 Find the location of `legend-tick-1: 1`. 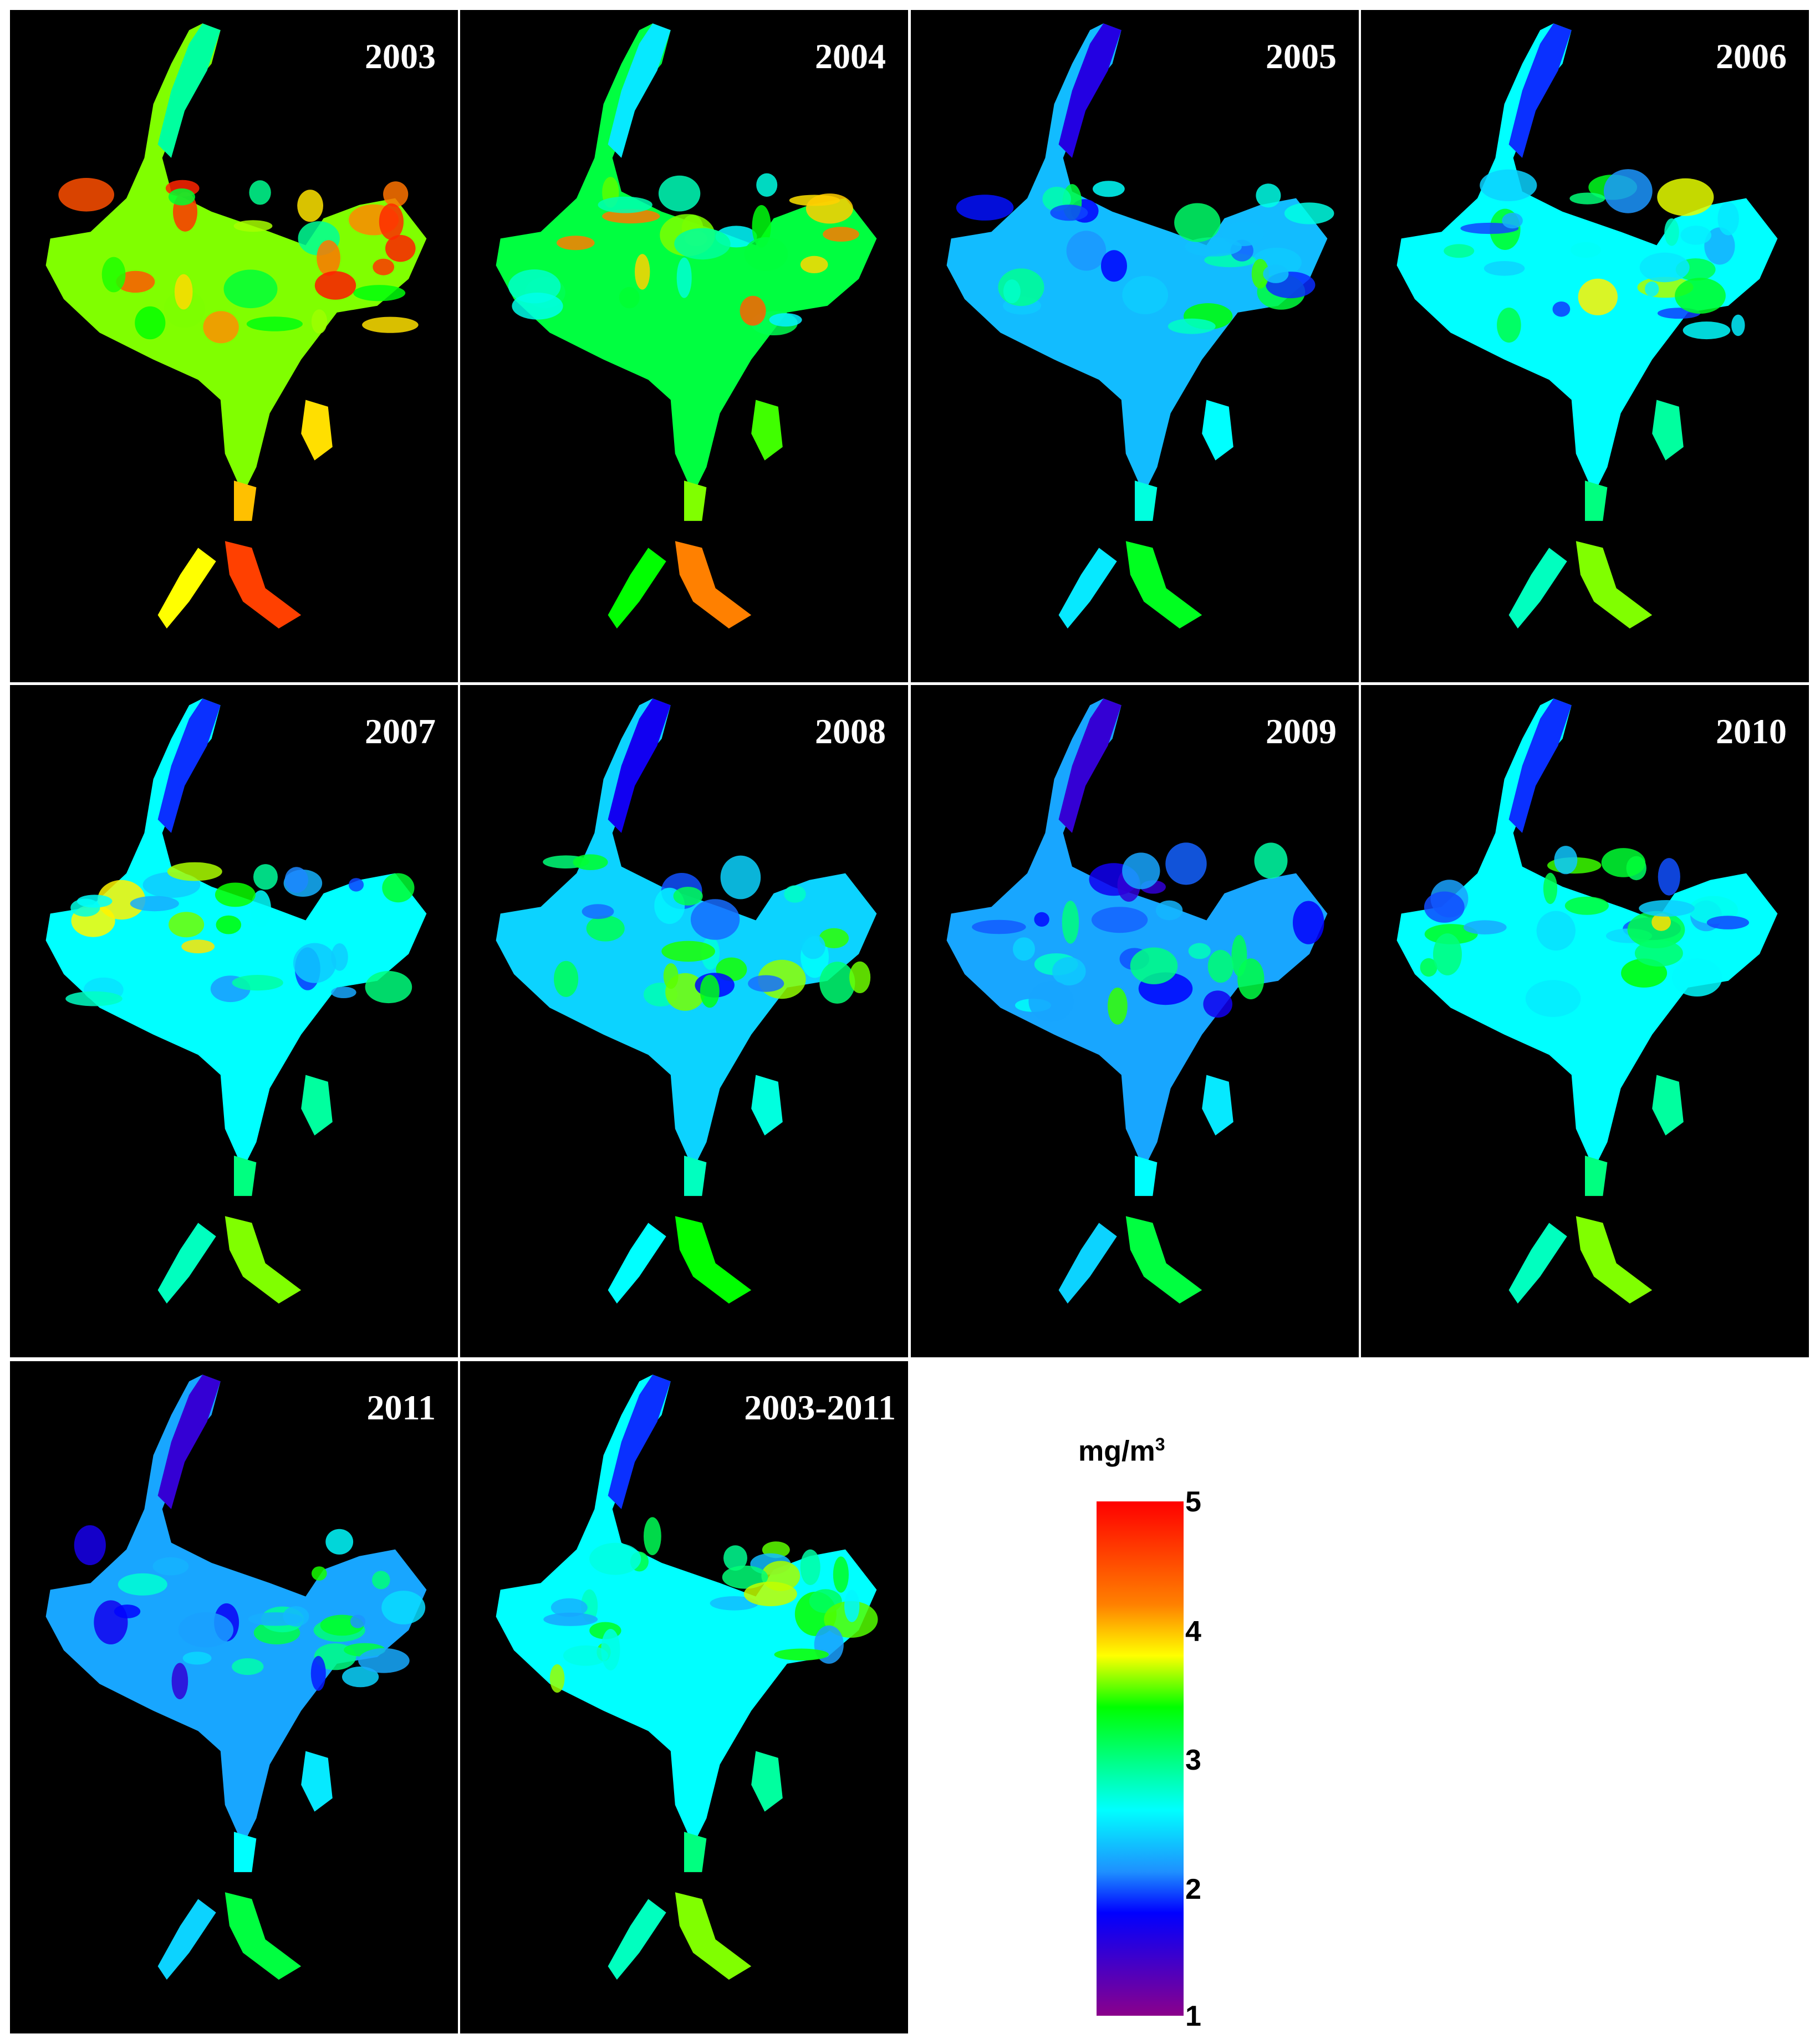

legend-tick-1: 1 is located at coordinates (1193, 2016).